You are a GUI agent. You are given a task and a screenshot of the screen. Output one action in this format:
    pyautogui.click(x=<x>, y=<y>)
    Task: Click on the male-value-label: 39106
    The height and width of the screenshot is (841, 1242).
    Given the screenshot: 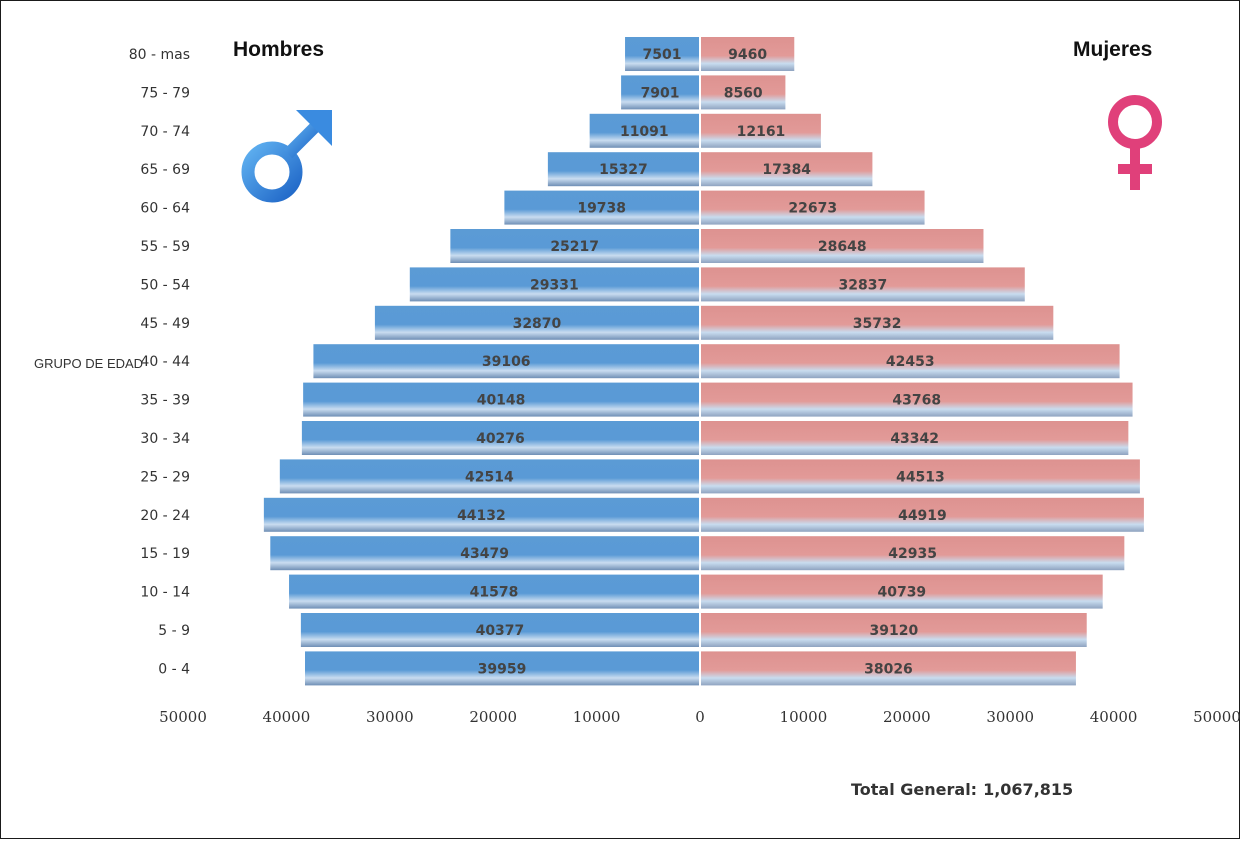 What is the action you would take?
    pyautogui.click(x=506, y=362)
    